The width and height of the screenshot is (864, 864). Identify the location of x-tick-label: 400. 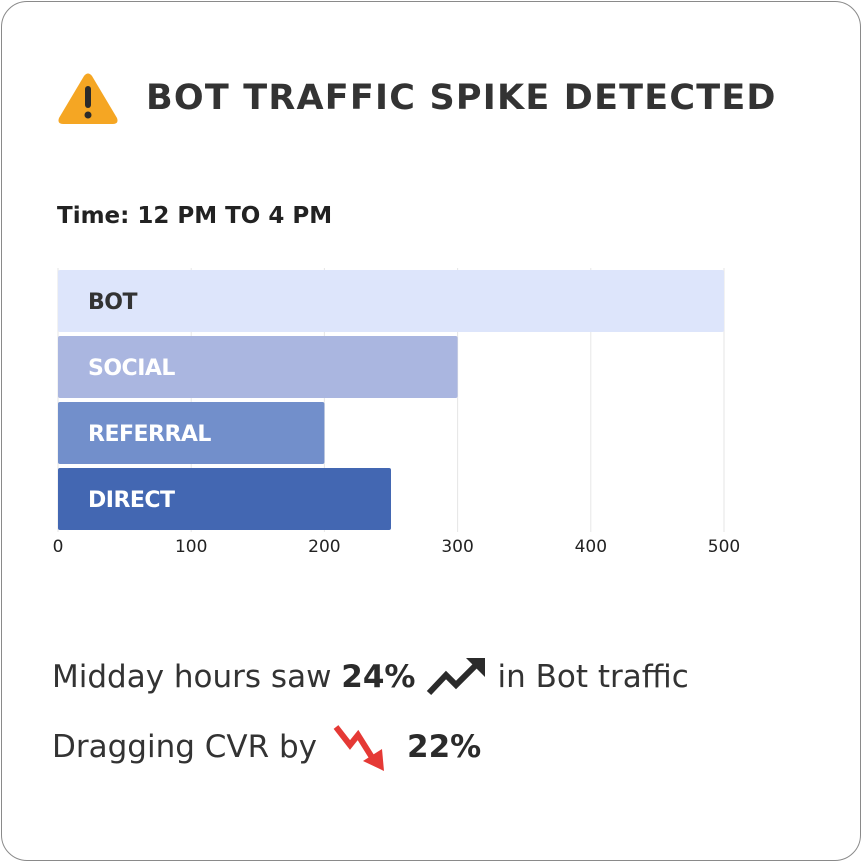
(591, 547).